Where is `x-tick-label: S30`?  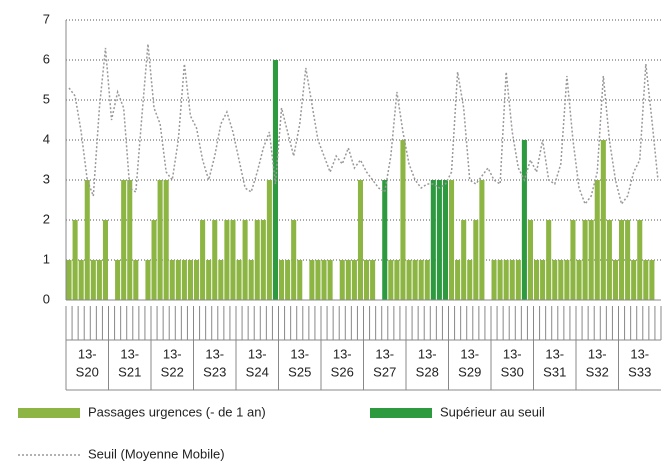 x-tick-label: S30 is located at coordinates (512, 371).